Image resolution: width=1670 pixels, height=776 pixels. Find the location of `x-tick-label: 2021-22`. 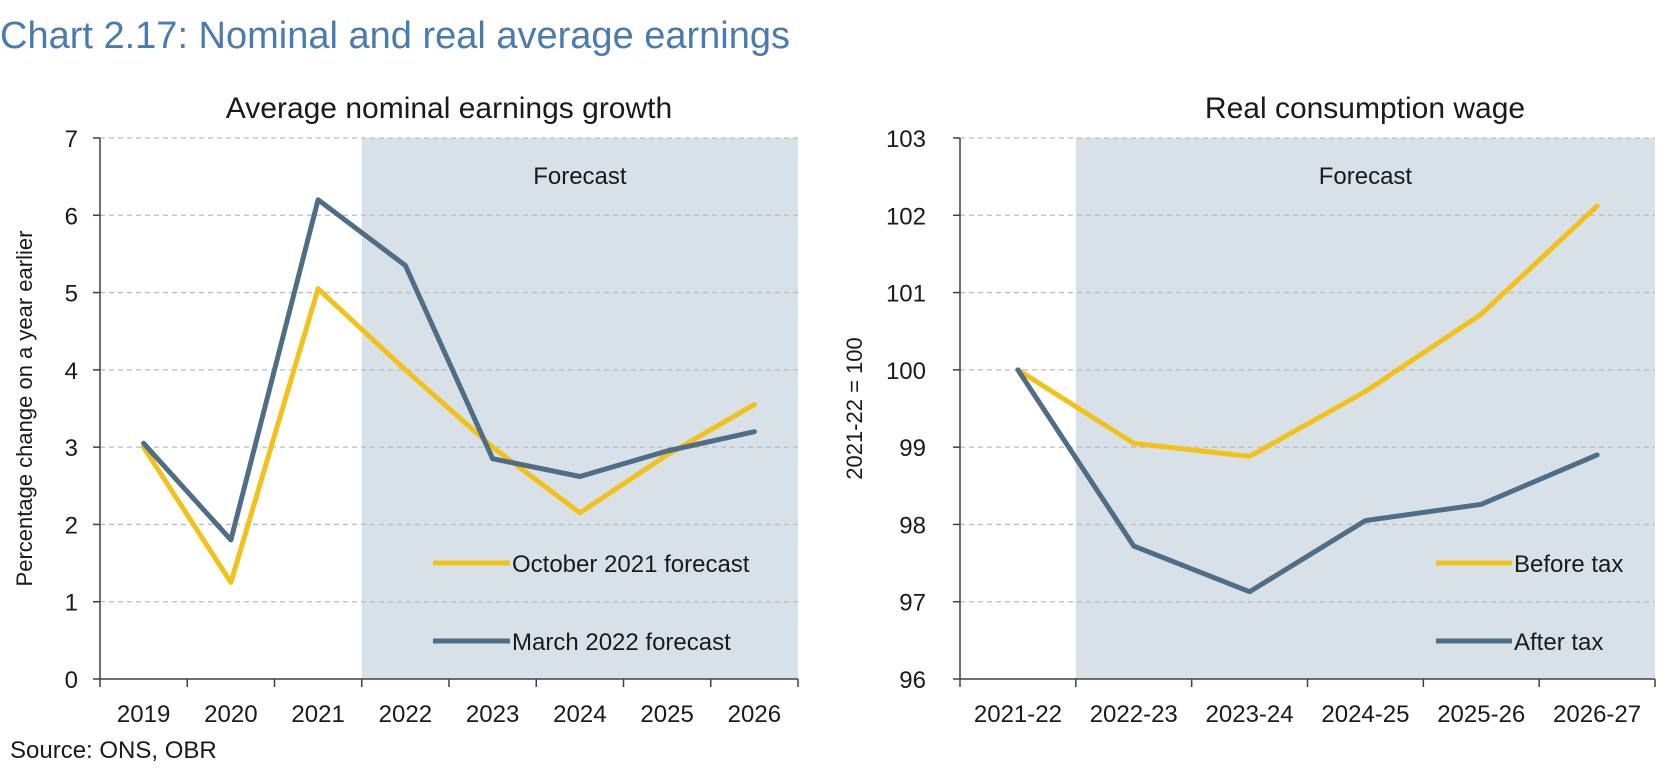

x-tick-label: 2021-22 is located at coordinates (1018, 714).